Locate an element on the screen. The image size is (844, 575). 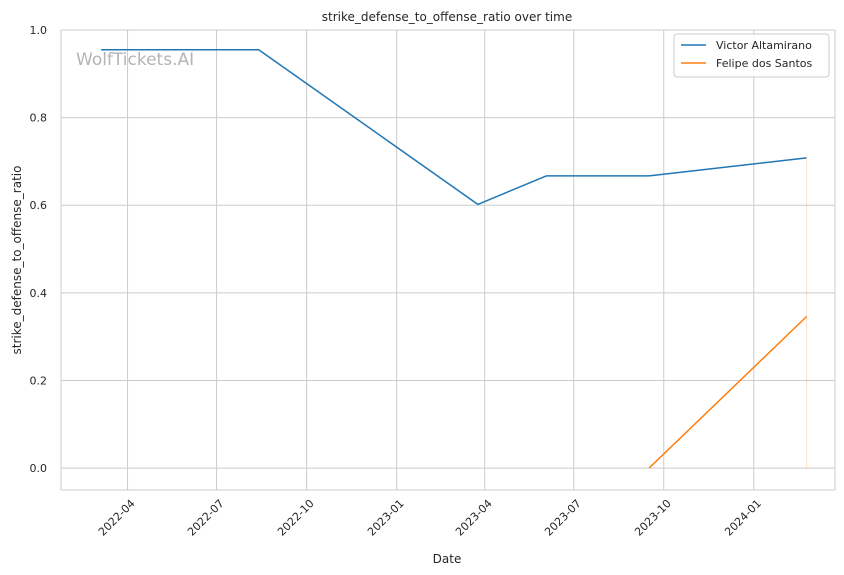
legend-box is located at coordinates (751, 55).